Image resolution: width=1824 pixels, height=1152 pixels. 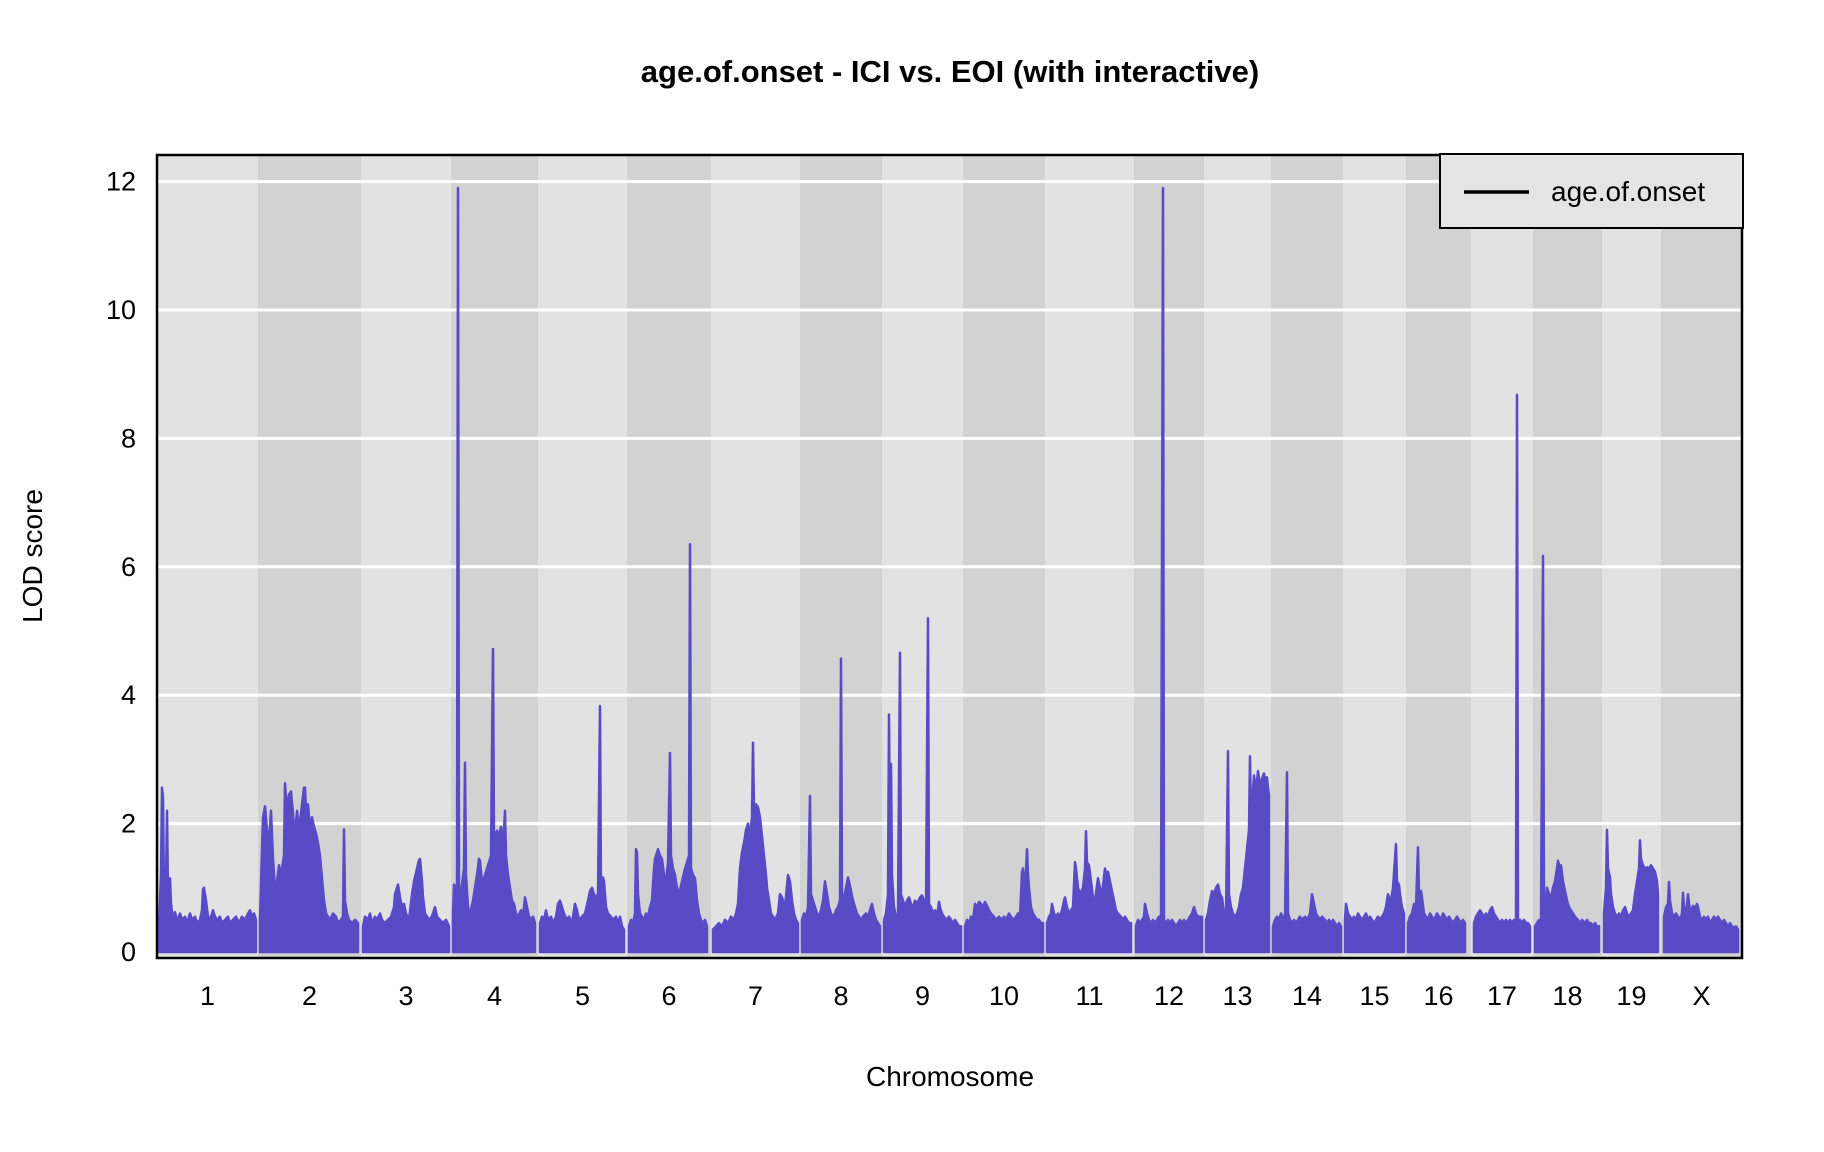 I want to click on x-tick-label-chr-4: 4, so click(x=494, y=996).